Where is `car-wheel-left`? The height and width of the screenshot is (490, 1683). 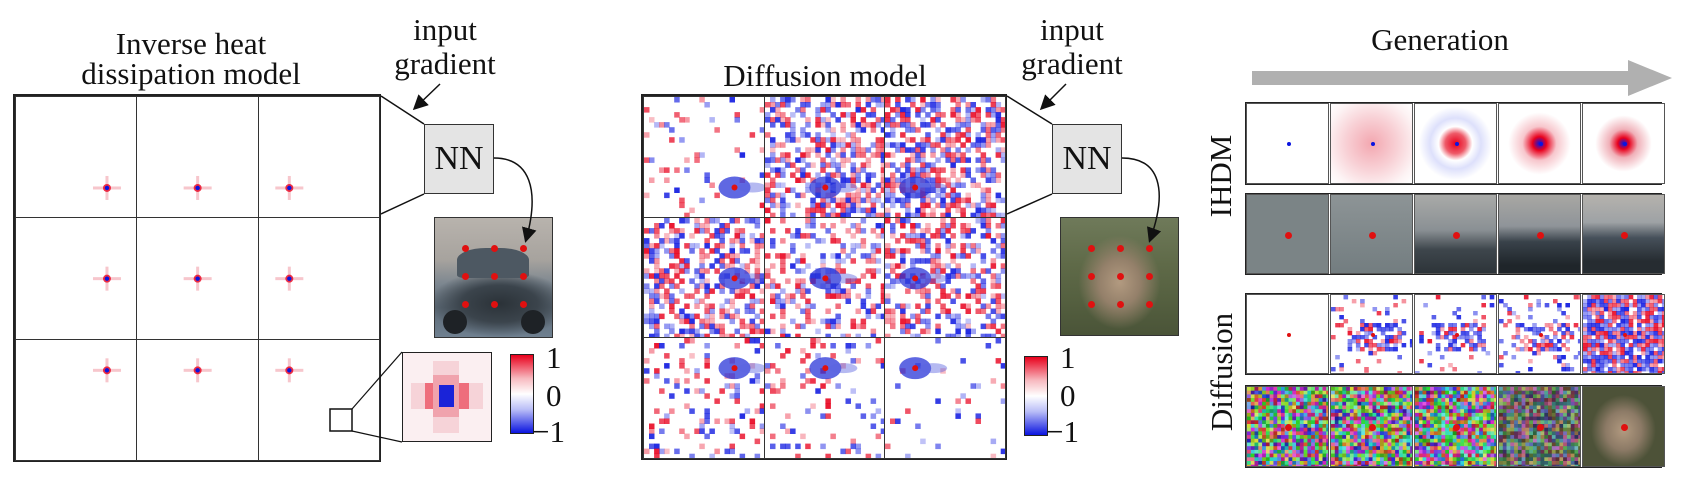
car-wheel-left is located at coordinates (455, 322).